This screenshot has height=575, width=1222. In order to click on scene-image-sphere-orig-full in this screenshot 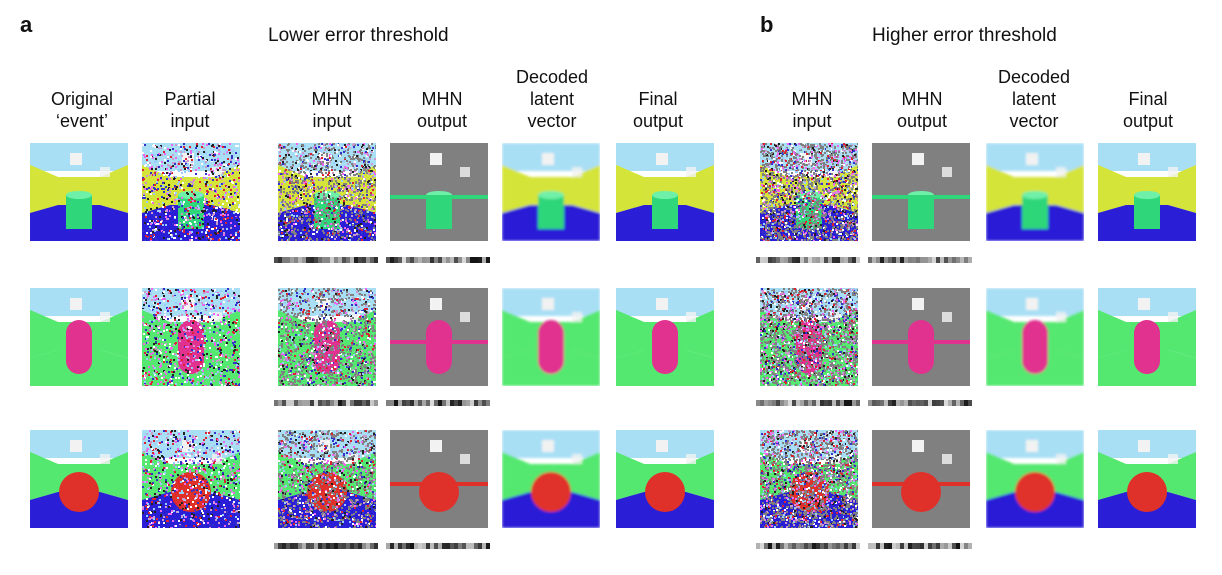, I will do `click(79, 479)`.